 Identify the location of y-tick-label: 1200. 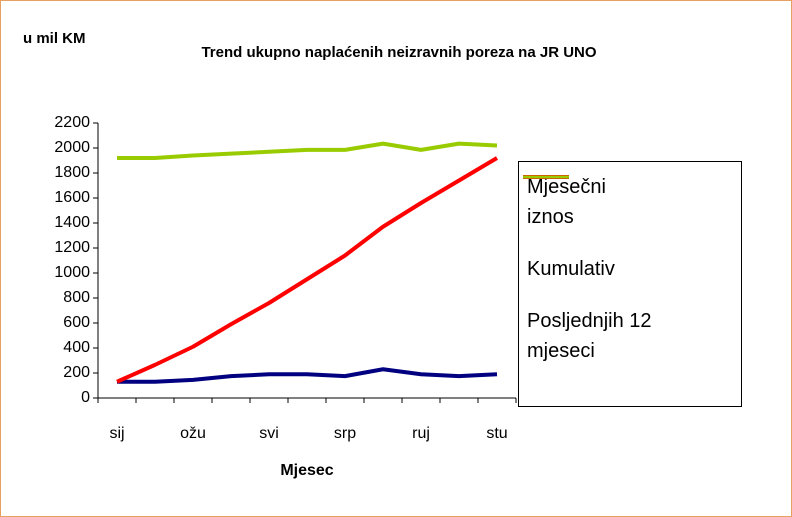
(72, 247).